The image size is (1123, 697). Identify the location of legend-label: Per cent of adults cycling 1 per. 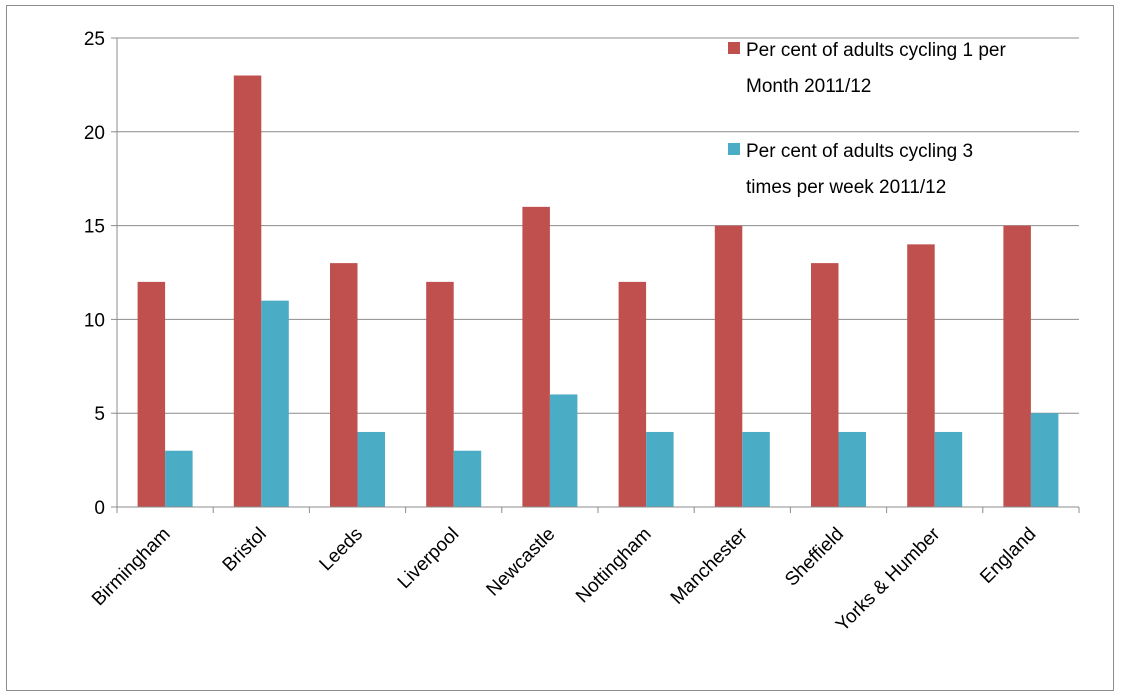
(876, 50).